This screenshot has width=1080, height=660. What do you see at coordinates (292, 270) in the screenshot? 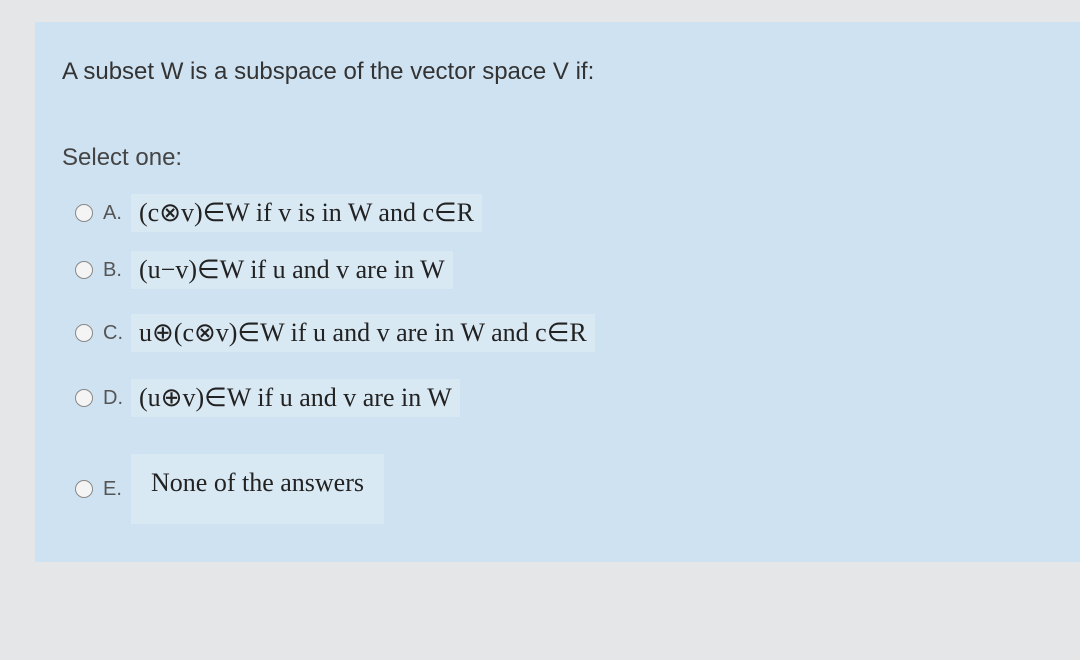
I see `option-text: (u−v)∈W if u and v are in W` at bounding box center [292, 270].